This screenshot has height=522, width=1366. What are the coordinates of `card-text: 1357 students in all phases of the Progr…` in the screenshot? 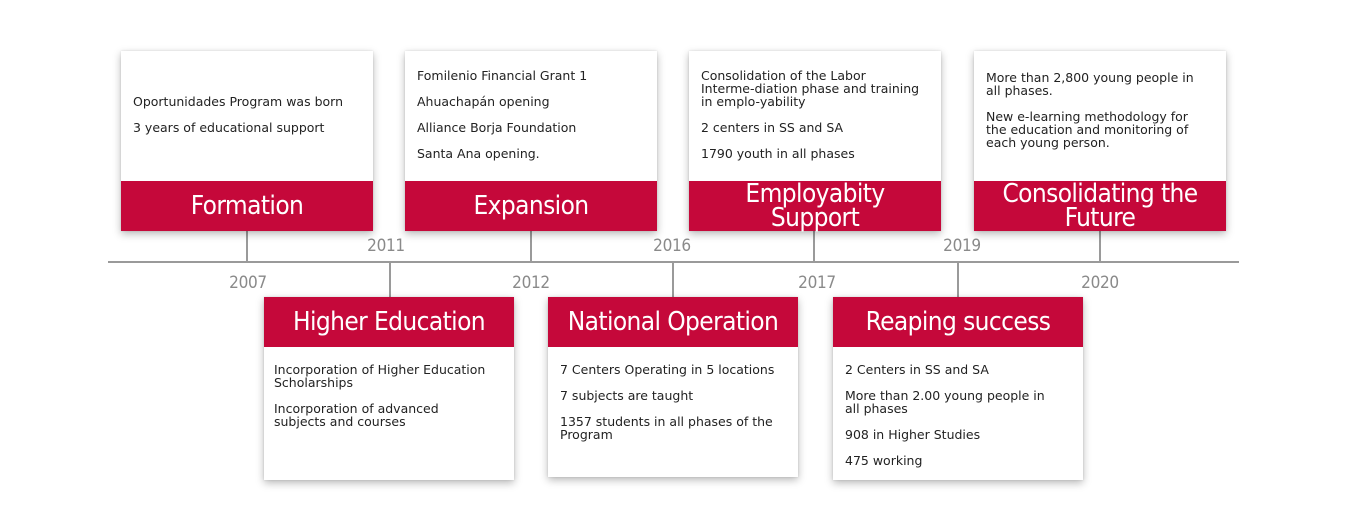 It's located at (666, 428).